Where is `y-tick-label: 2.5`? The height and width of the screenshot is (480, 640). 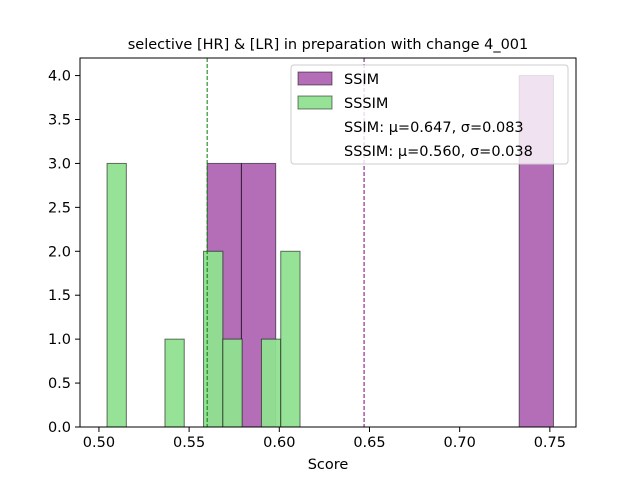 y-tick-label: 2.5 is located at coordinates (59, 208).